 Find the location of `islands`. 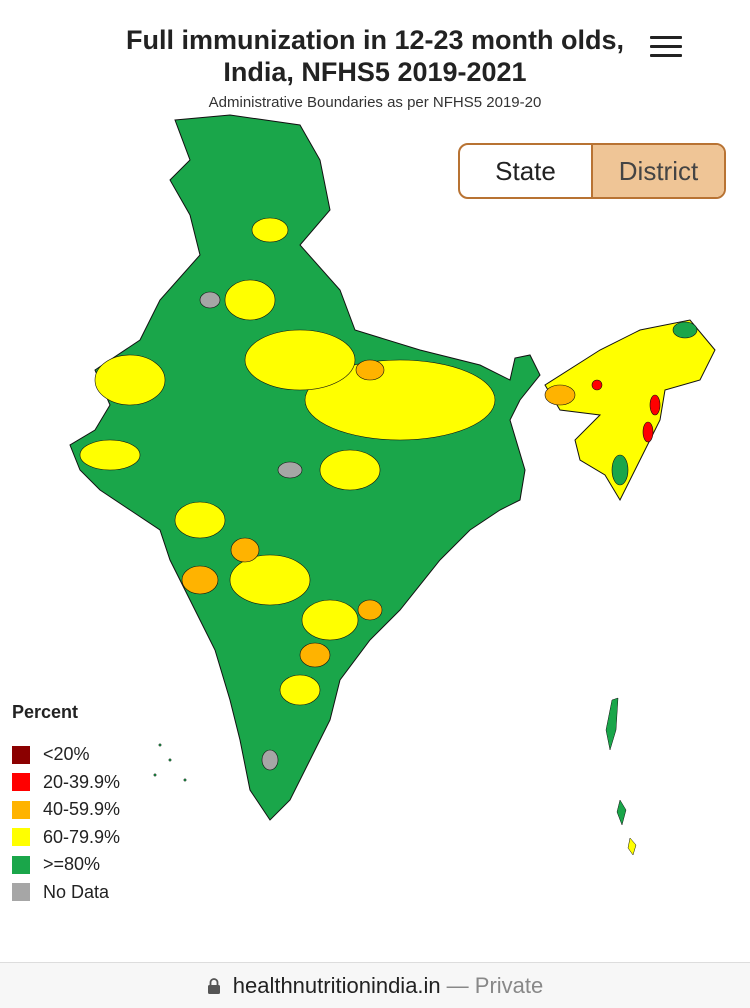

islands is located at coordinates (395, 776).